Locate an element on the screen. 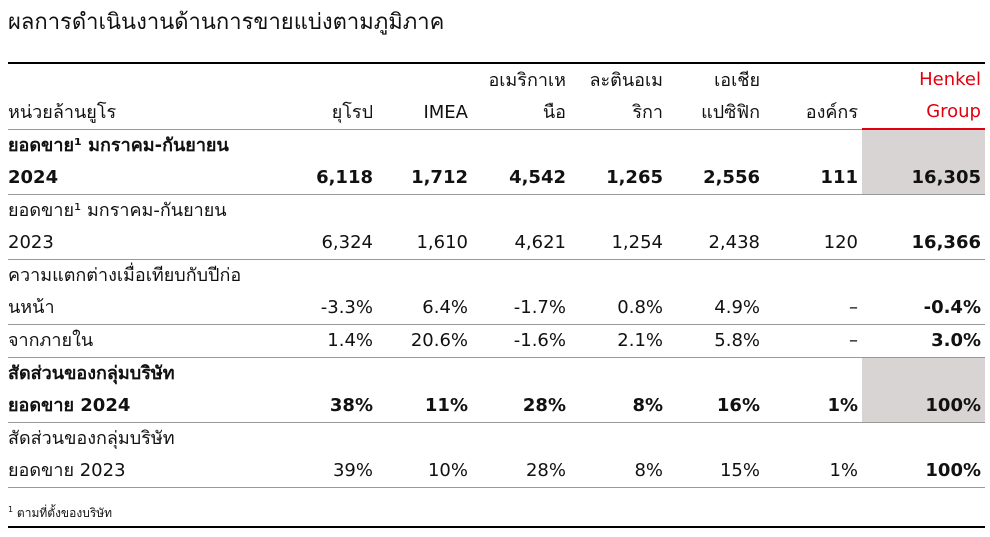  cell: -1.6% is located at coordinates (521, 341).